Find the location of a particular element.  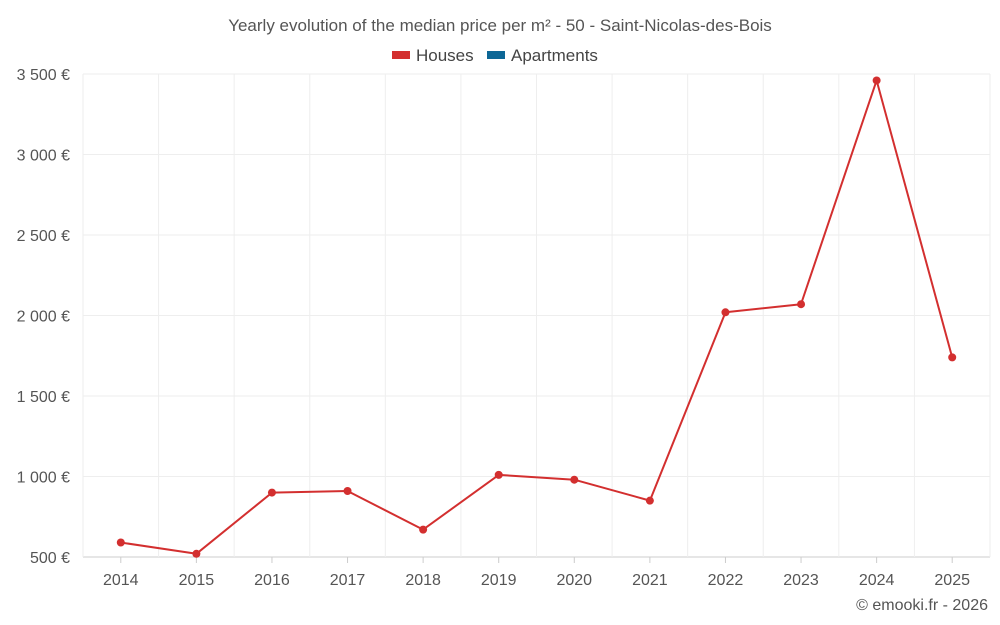

legend-swatch-houses is located at coordinates (401, 55).